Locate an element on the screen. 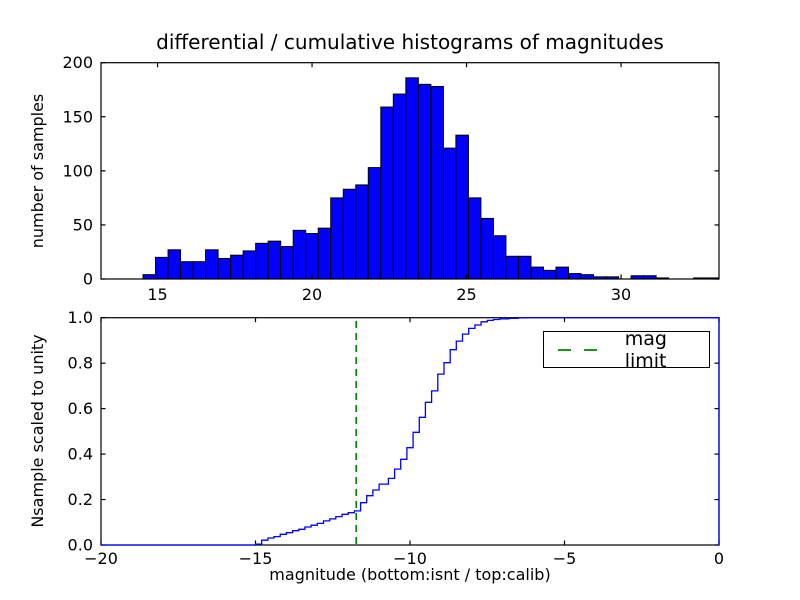 The height and width of the screenshot is (600, 800). legend-label: mag limit is located at coordinates (645, 349).